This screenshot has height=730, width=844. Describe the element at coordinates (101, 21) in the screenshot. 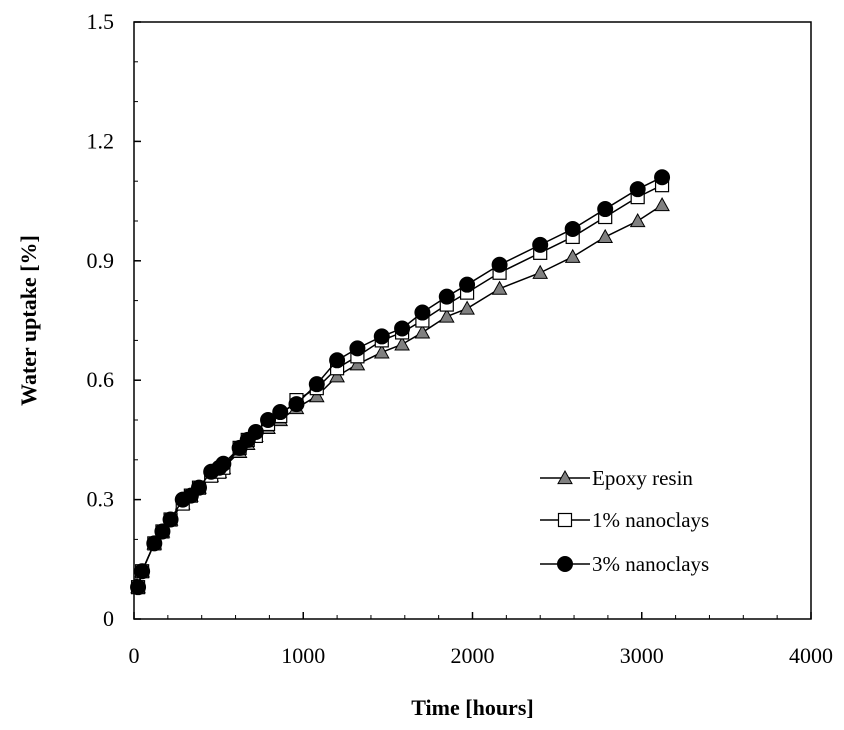

I see `y-tick-label: 1.5` at that location.